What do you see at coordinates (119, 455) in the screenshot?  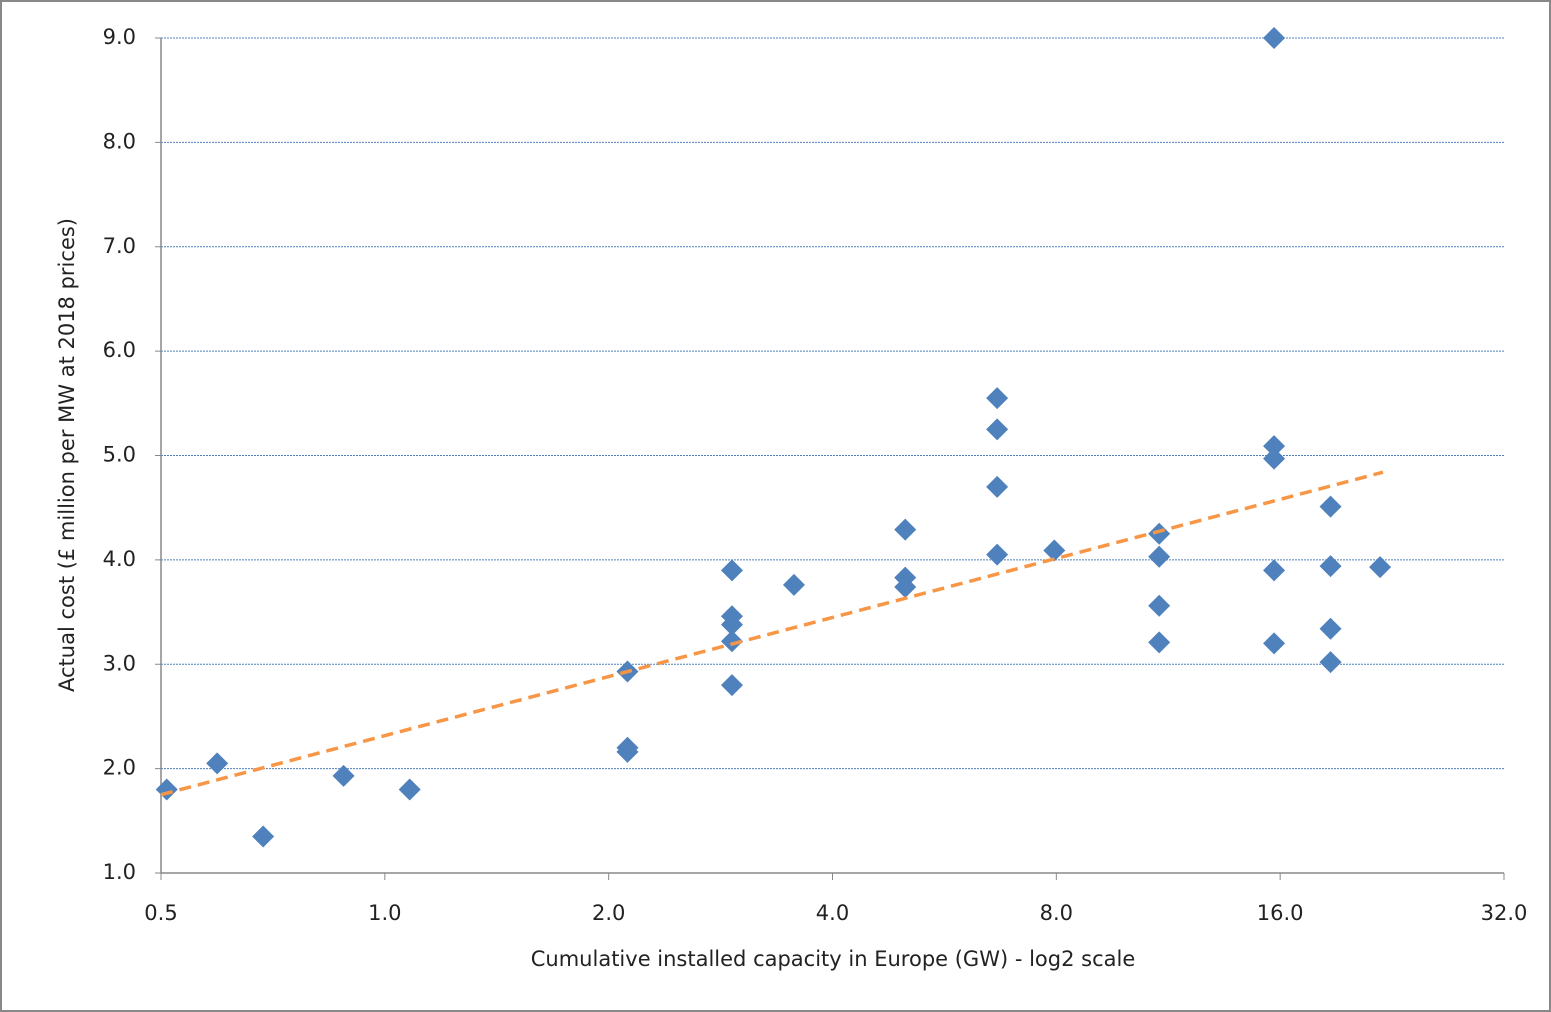 I see `y-tick-label: 5.0` at bounding box center [119, 455].